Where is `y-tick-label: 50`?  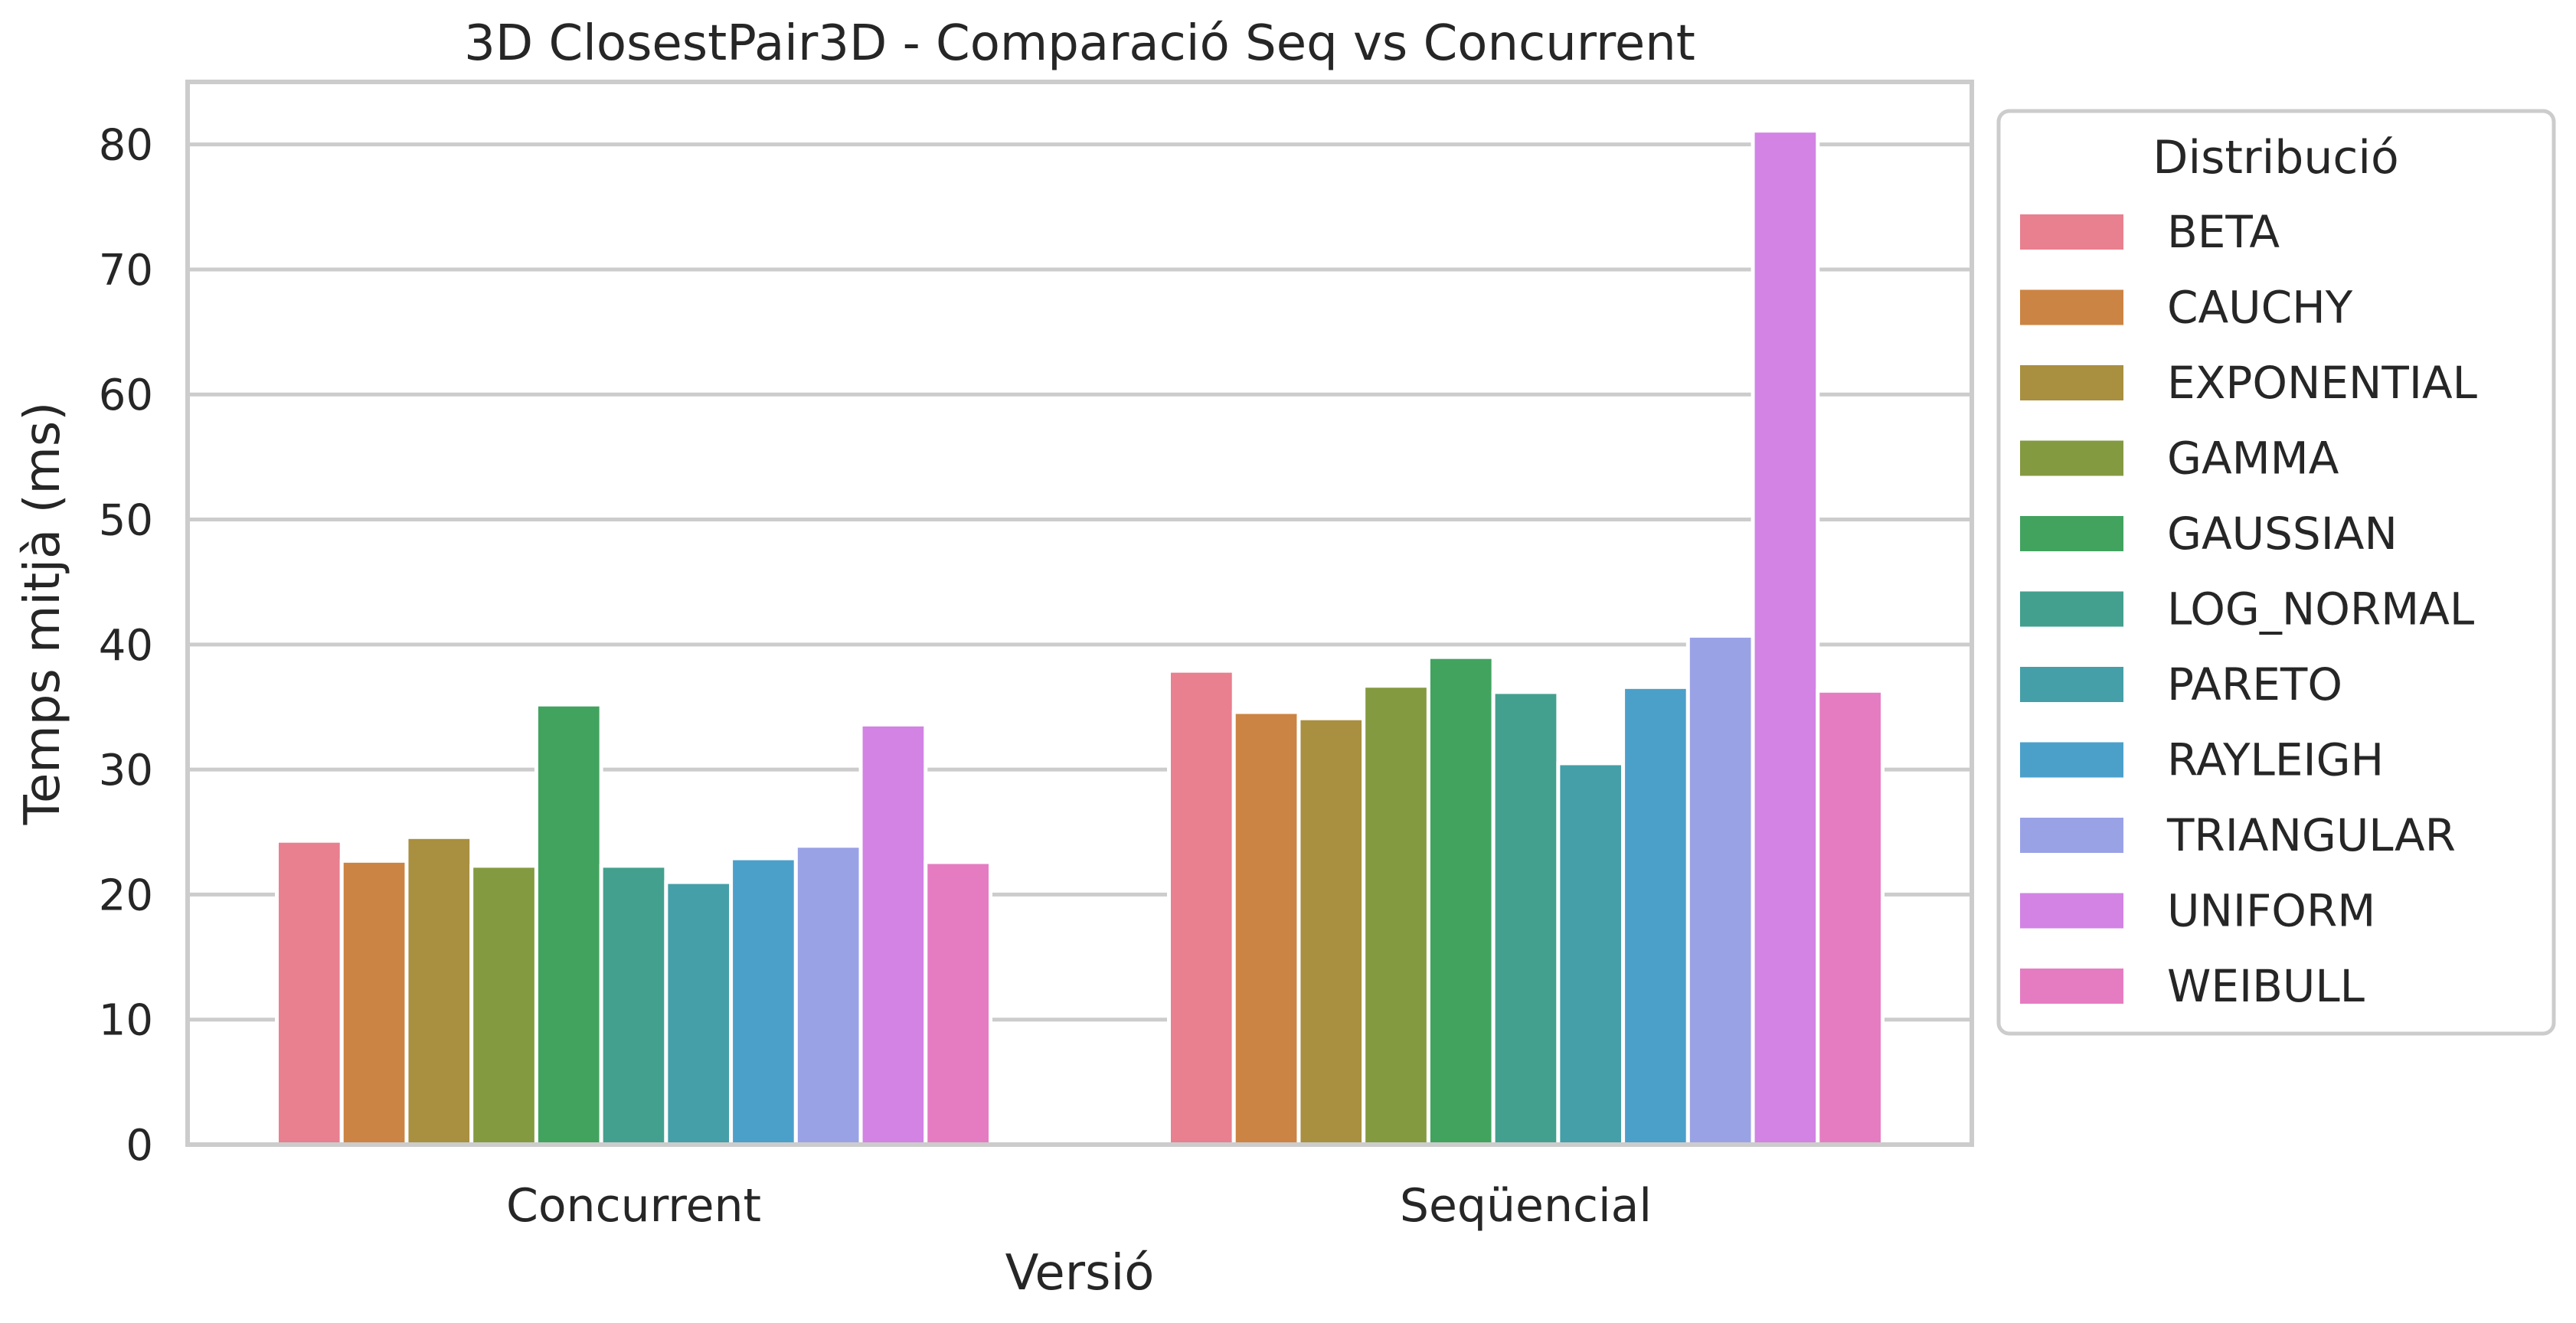
y-tick-label: 50 is located at coordinates (126, 521).